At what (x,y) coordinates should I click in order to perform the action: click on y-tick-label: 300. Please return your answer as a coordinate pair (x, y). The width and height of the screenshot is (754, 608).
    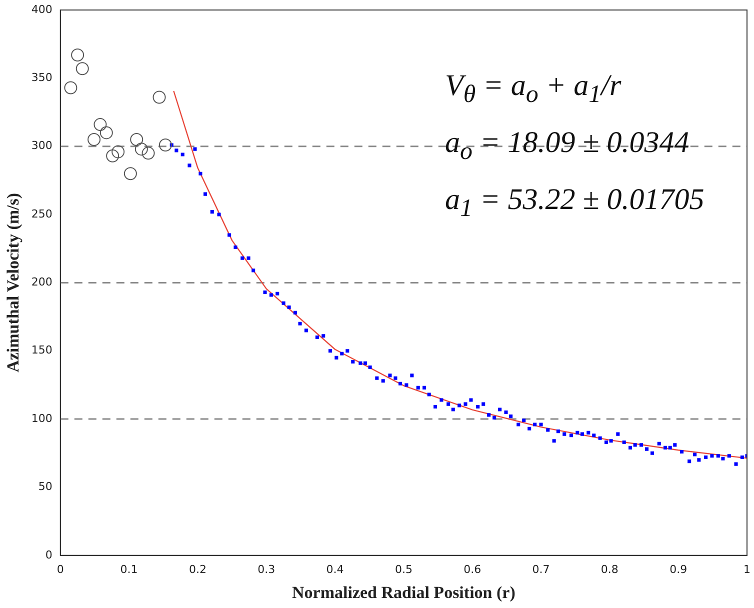
    Looking at the image, I should click on (41, 145).